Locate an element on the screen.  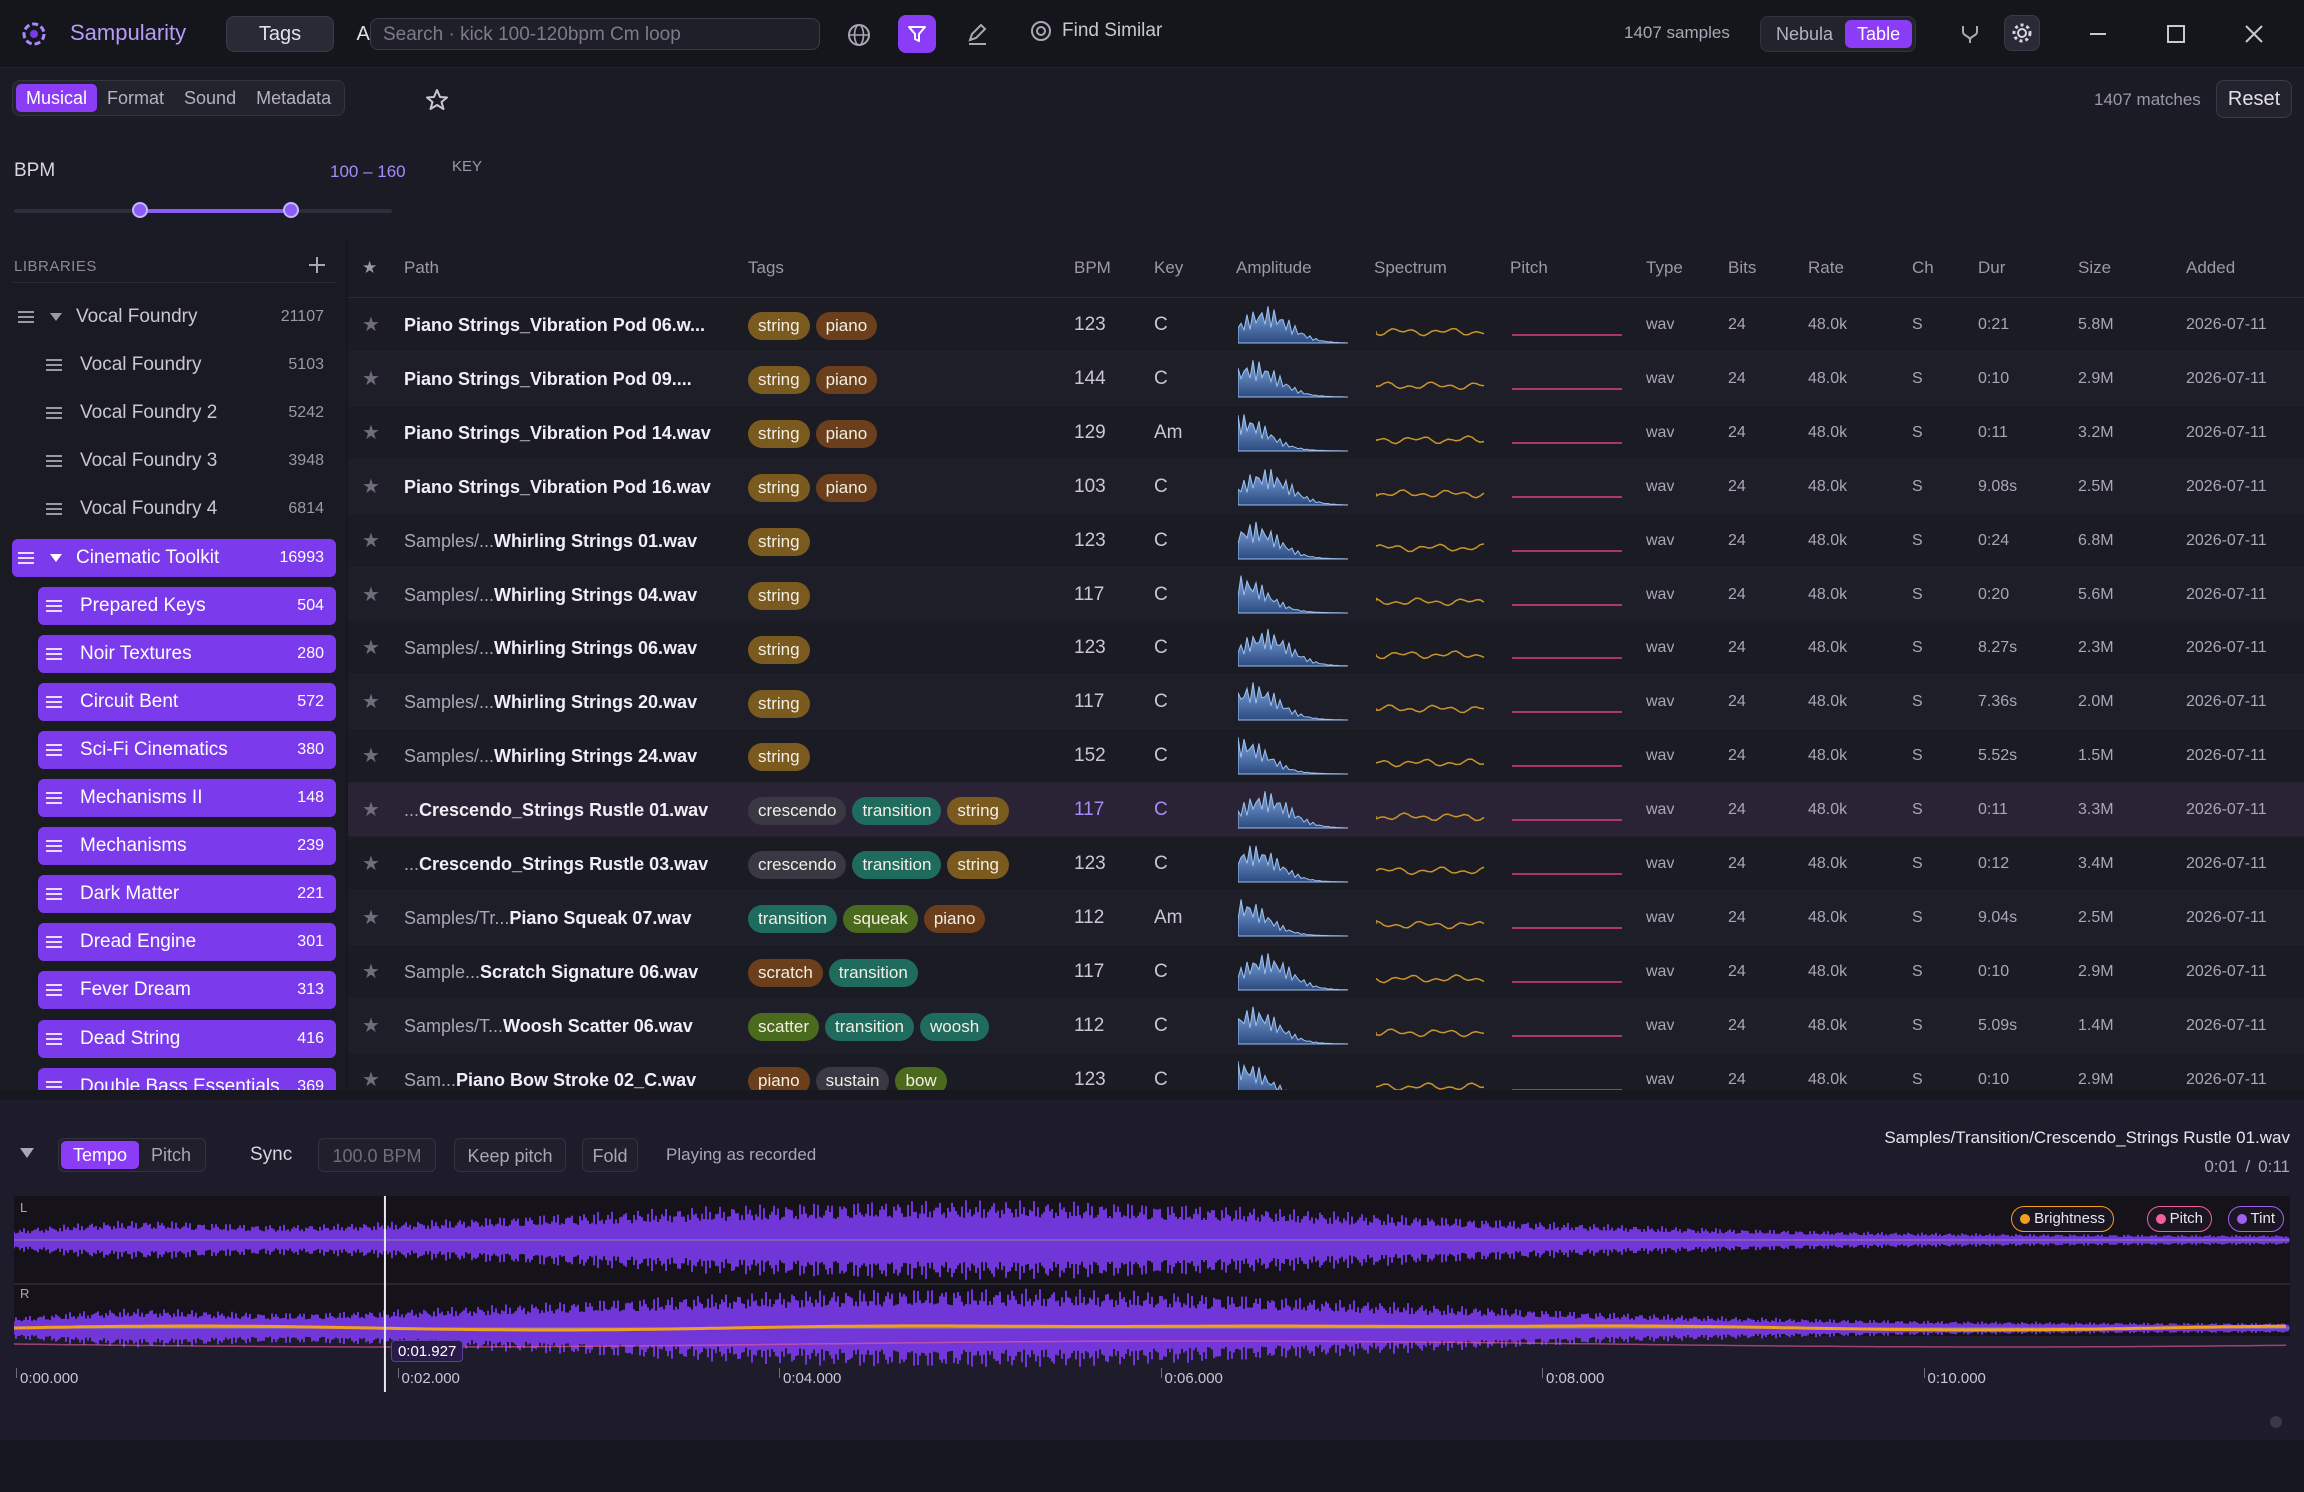
library-item: Noir Textures 280 is located at coordinates (187, 653).